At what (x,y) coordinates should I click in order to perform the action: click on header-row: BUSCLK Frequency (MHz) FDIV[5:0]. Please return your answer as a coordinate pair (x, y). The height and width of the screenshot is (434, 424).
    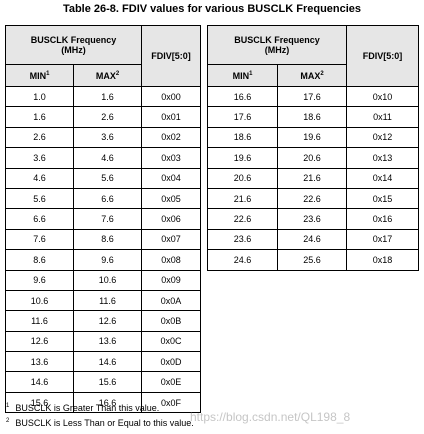
    Looking at the image, I should click on (103, 56).